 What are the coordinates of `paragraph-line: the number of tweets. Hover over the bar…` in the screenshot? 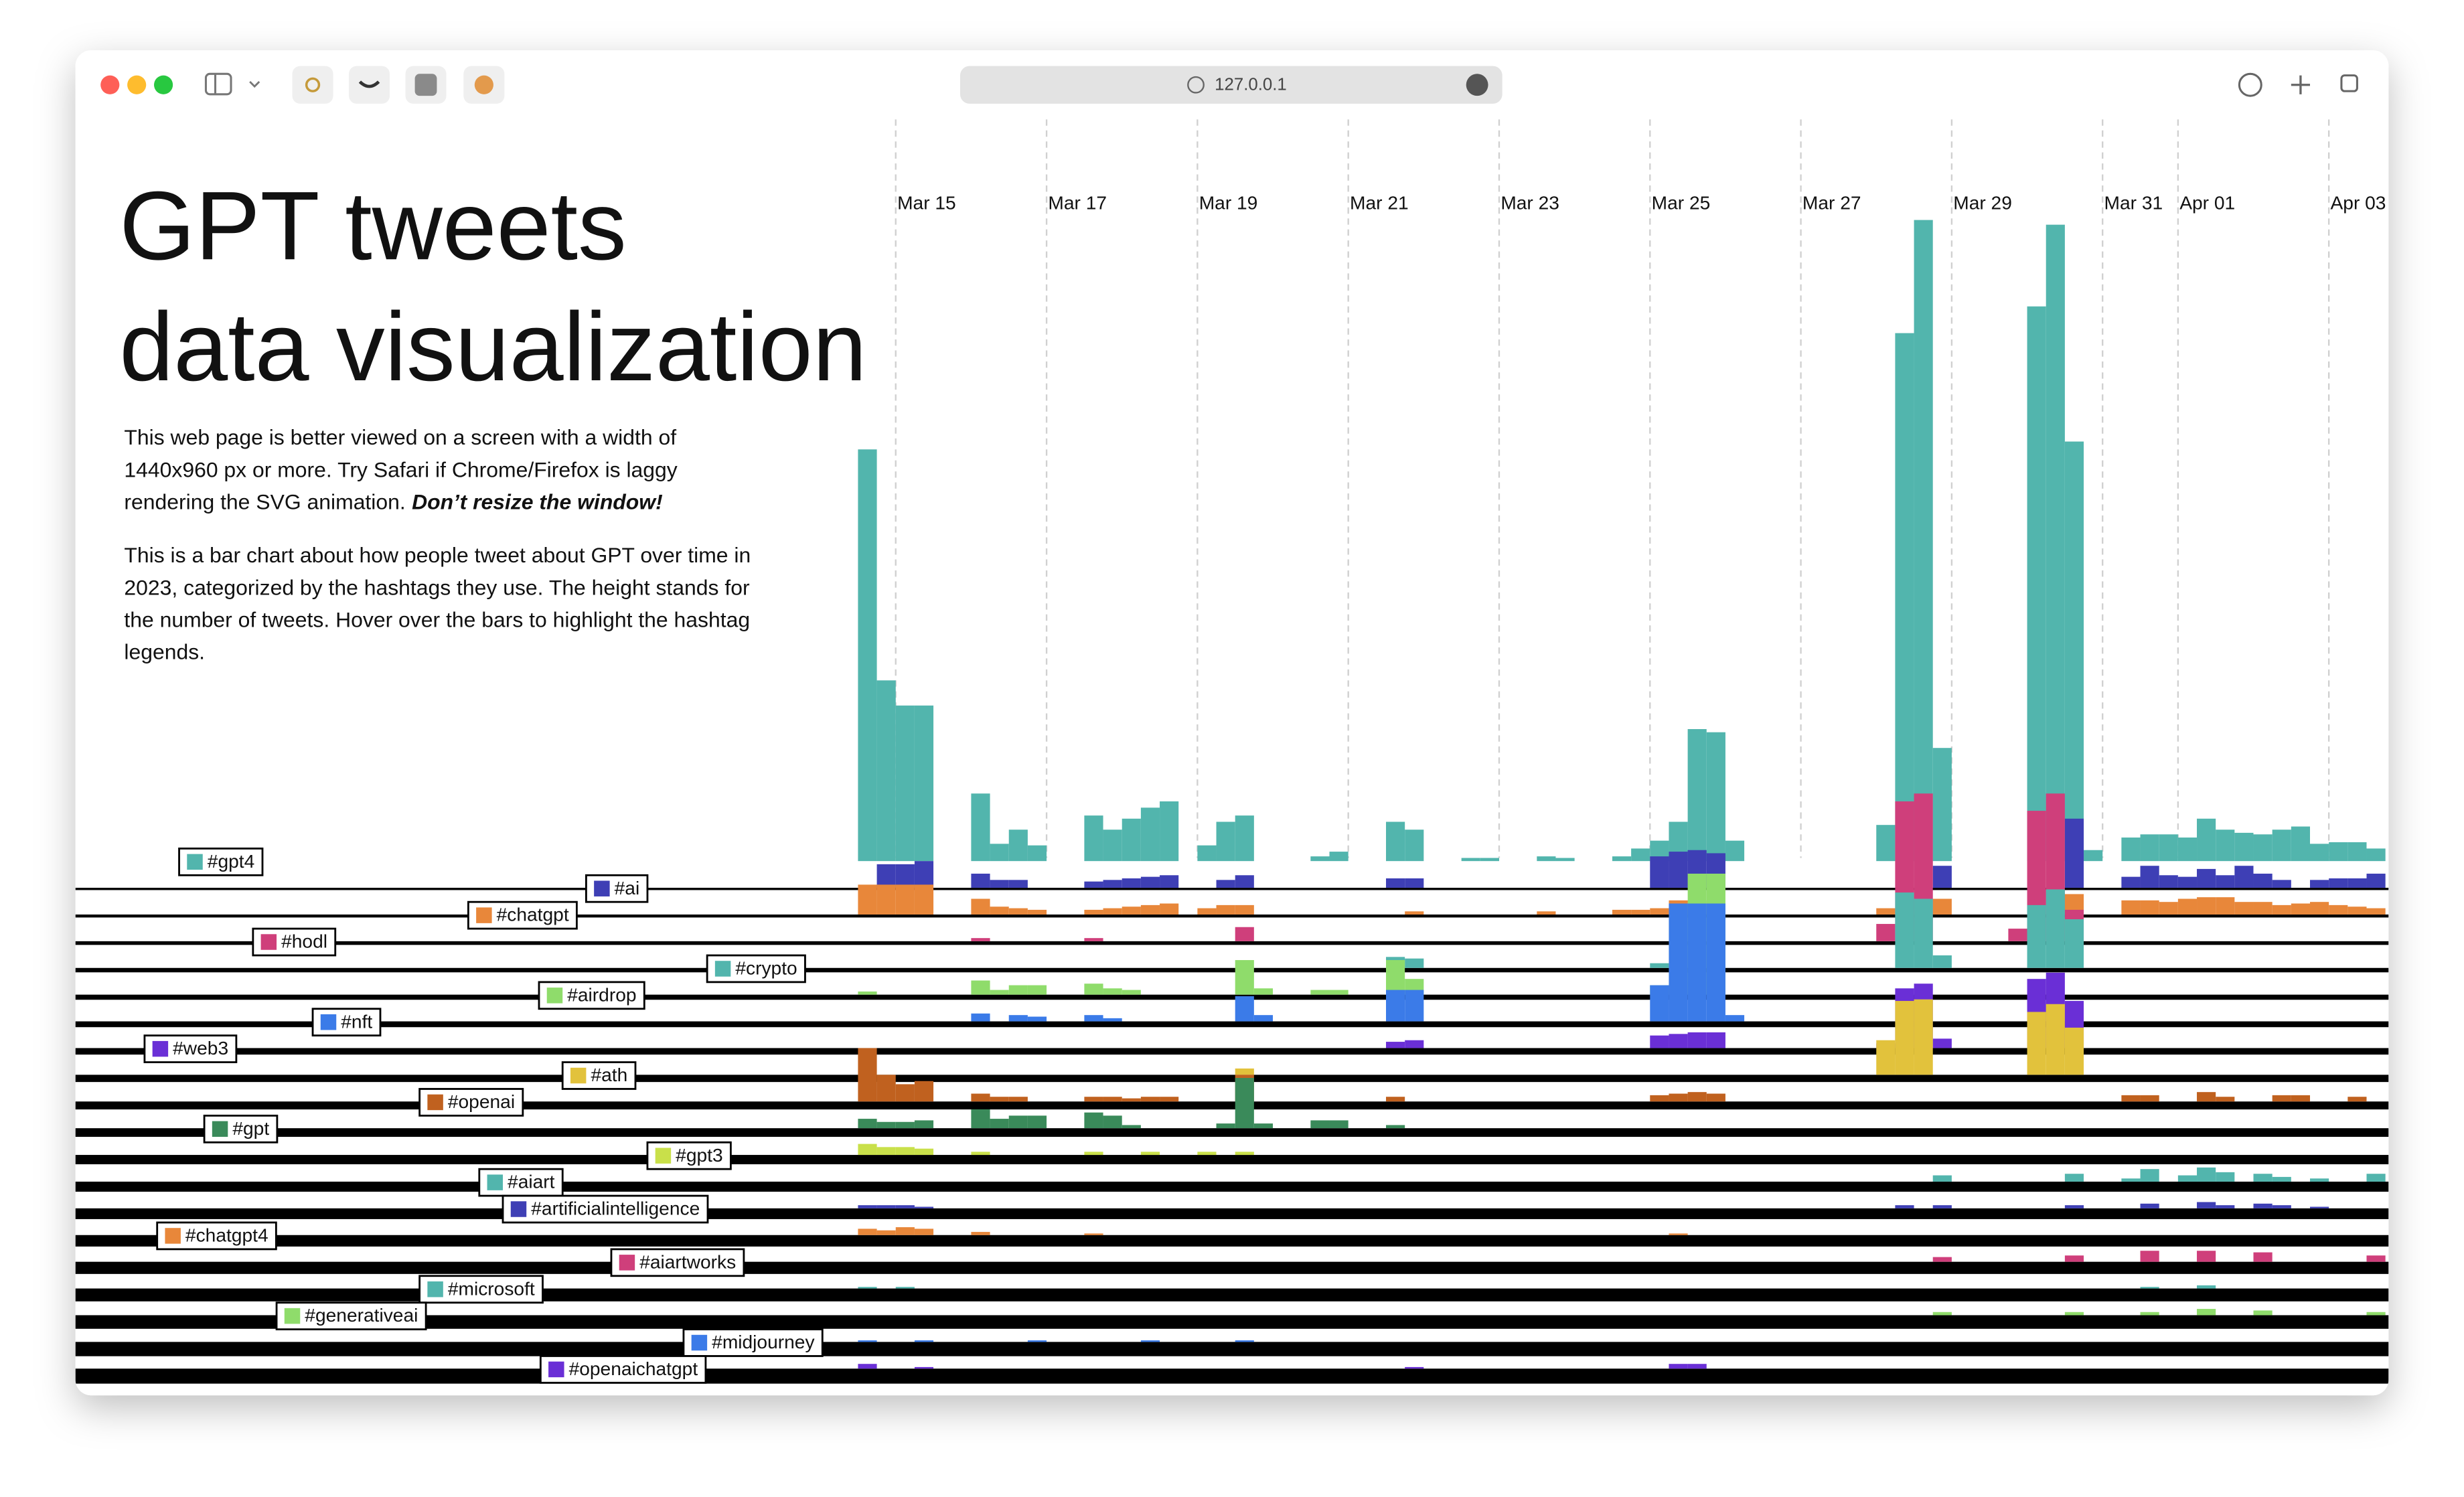 It's located at (437, 619).